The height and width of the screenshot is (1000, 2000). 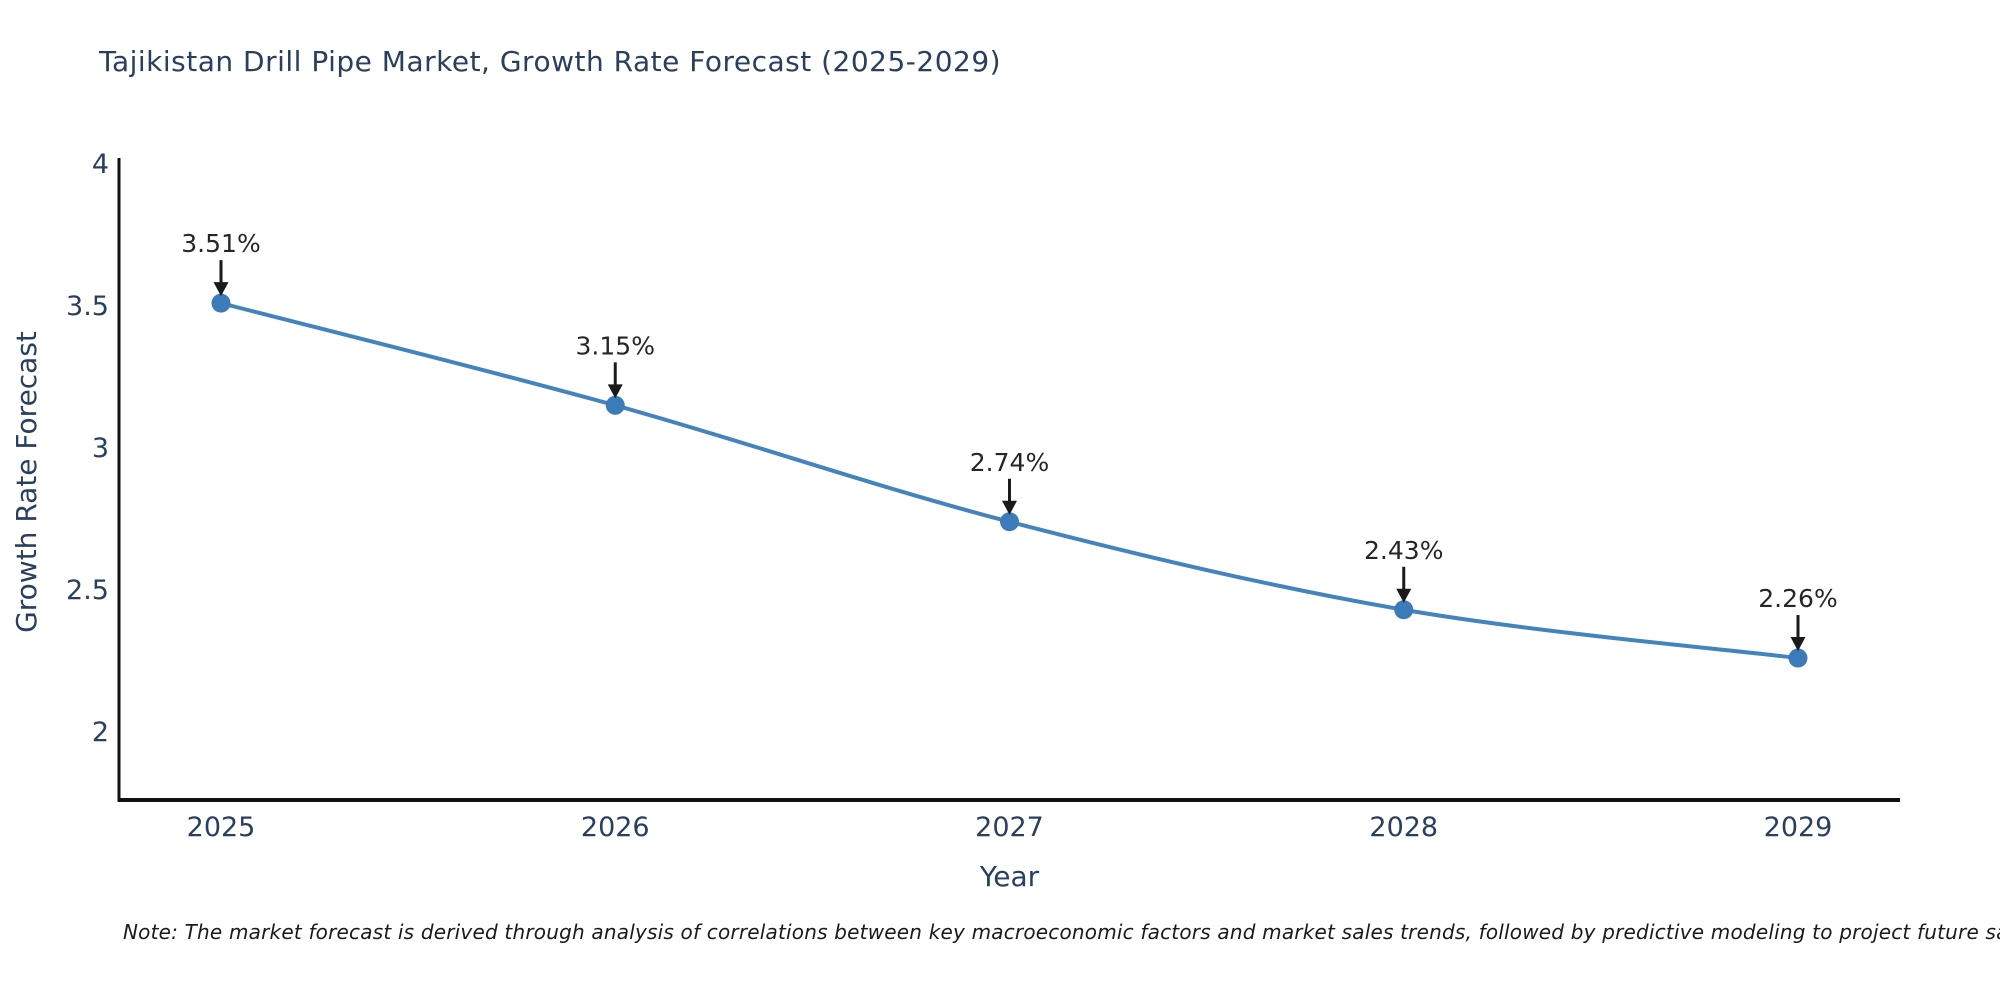 What do you see at coordinates (220, 243) in the screenshot?
I see `data-point-label: 3.51%` at bounding box center [220, 243].